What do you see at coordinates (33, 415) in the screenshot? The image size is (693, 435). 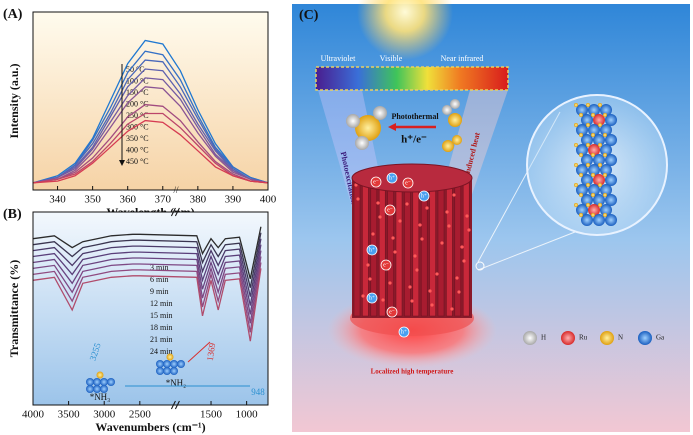 I see `x-tick-label: 4000` at bounding box center [33, 415].